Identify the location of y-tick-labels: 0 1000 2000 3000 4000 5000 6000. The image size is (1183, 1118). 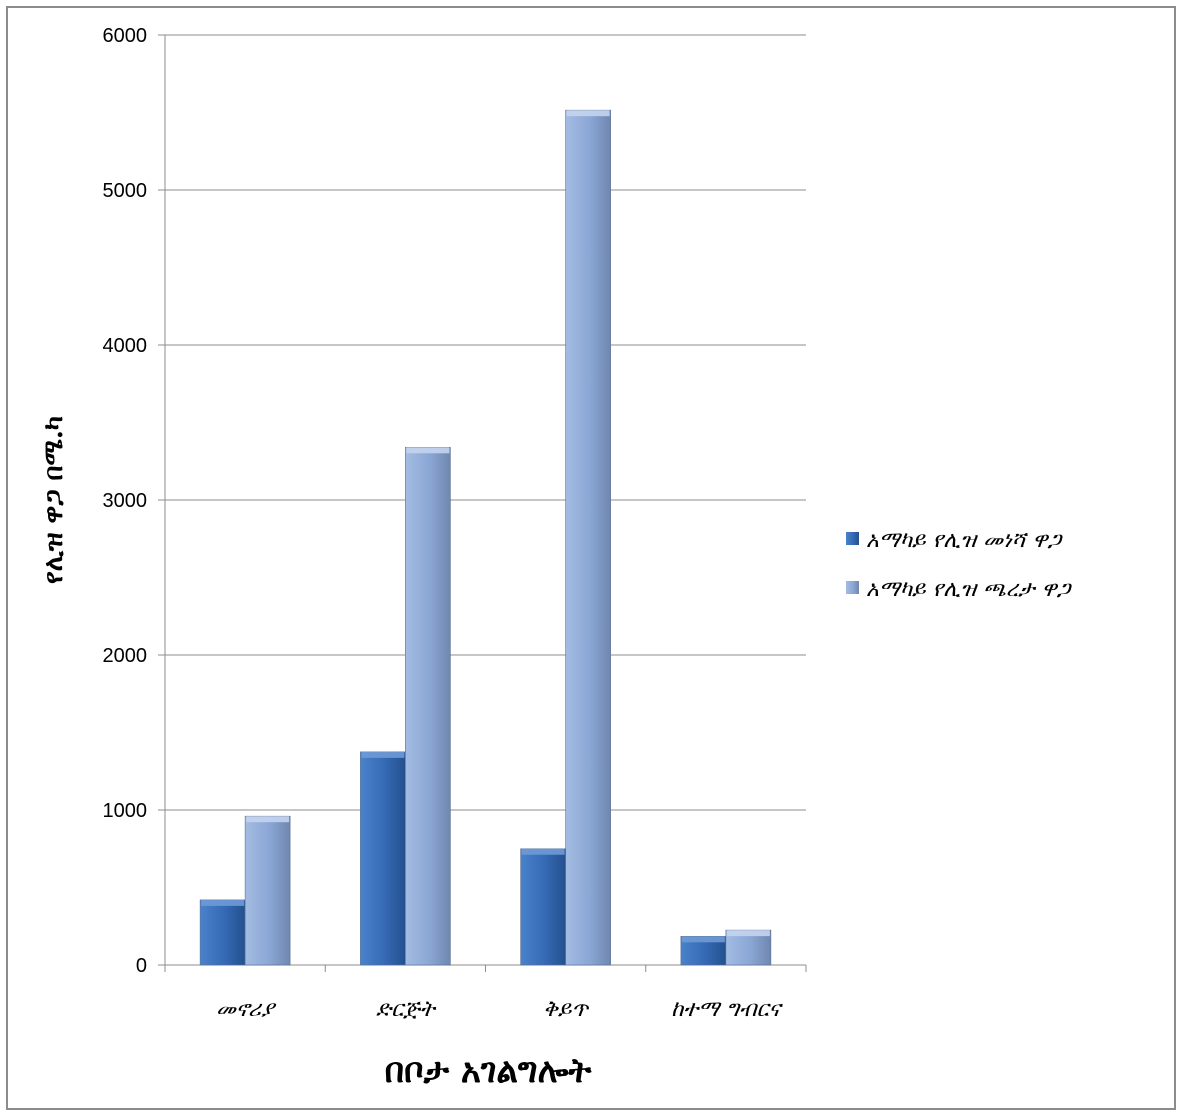
(125, 501).